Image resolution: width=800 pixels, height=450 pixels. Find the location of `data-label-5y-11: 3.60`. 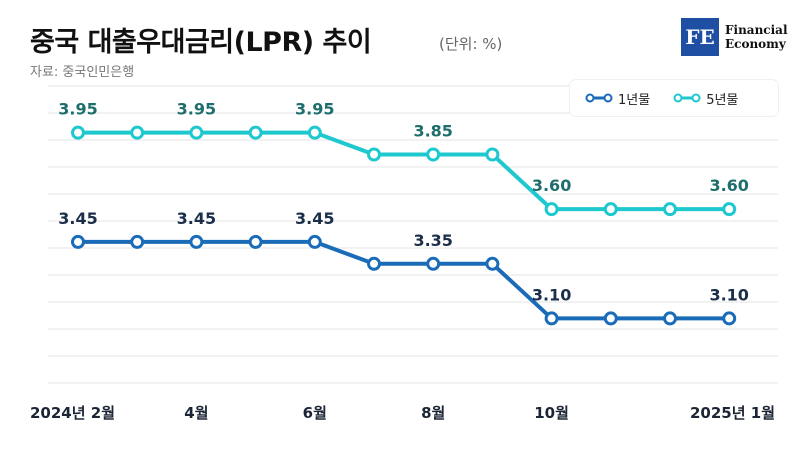

data-label-5y-11: 3.60 is located at coordinates (728, 185).